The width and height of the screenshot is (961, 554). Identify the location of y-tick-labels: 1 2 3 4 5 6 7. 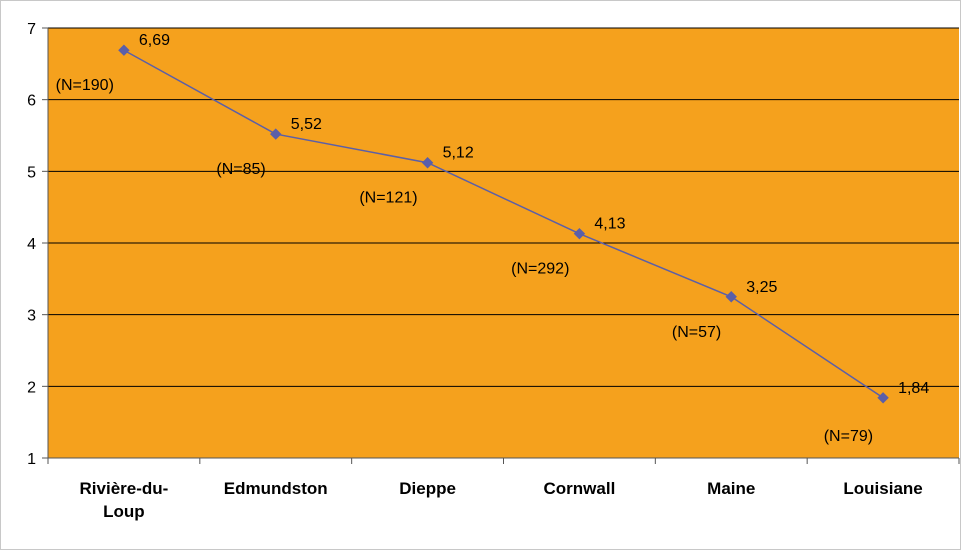
(31, 244).